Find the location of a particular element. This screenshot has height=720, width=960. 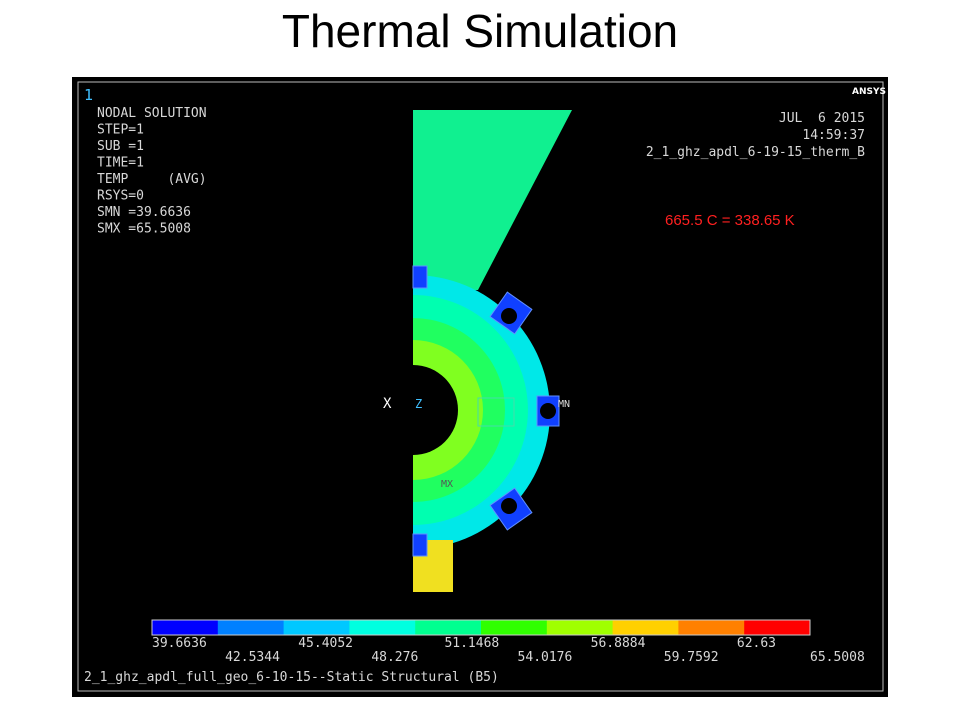

info-line: RSYS=0 is located at coordinates (120, 196).